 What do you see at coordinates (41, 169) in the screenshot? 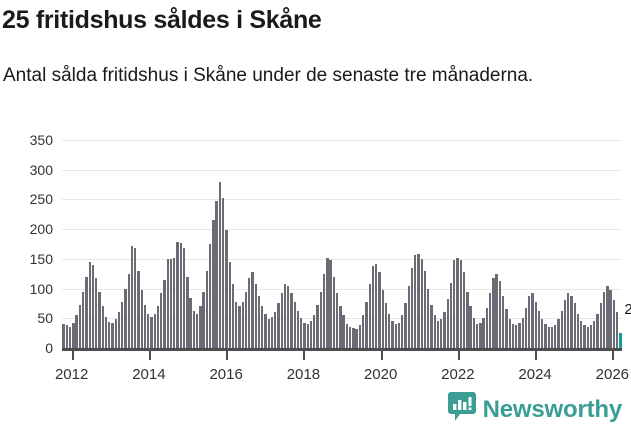
I see `y-axis-tick-label: 300` at bounding box center [41, 169].